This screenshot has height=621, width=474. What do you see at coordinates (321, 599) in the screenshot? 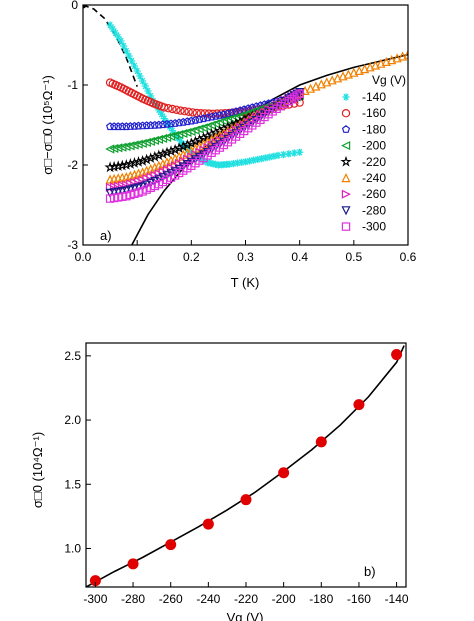
I see `x-tick-label-b: -180` at bounding box center [321, 599].